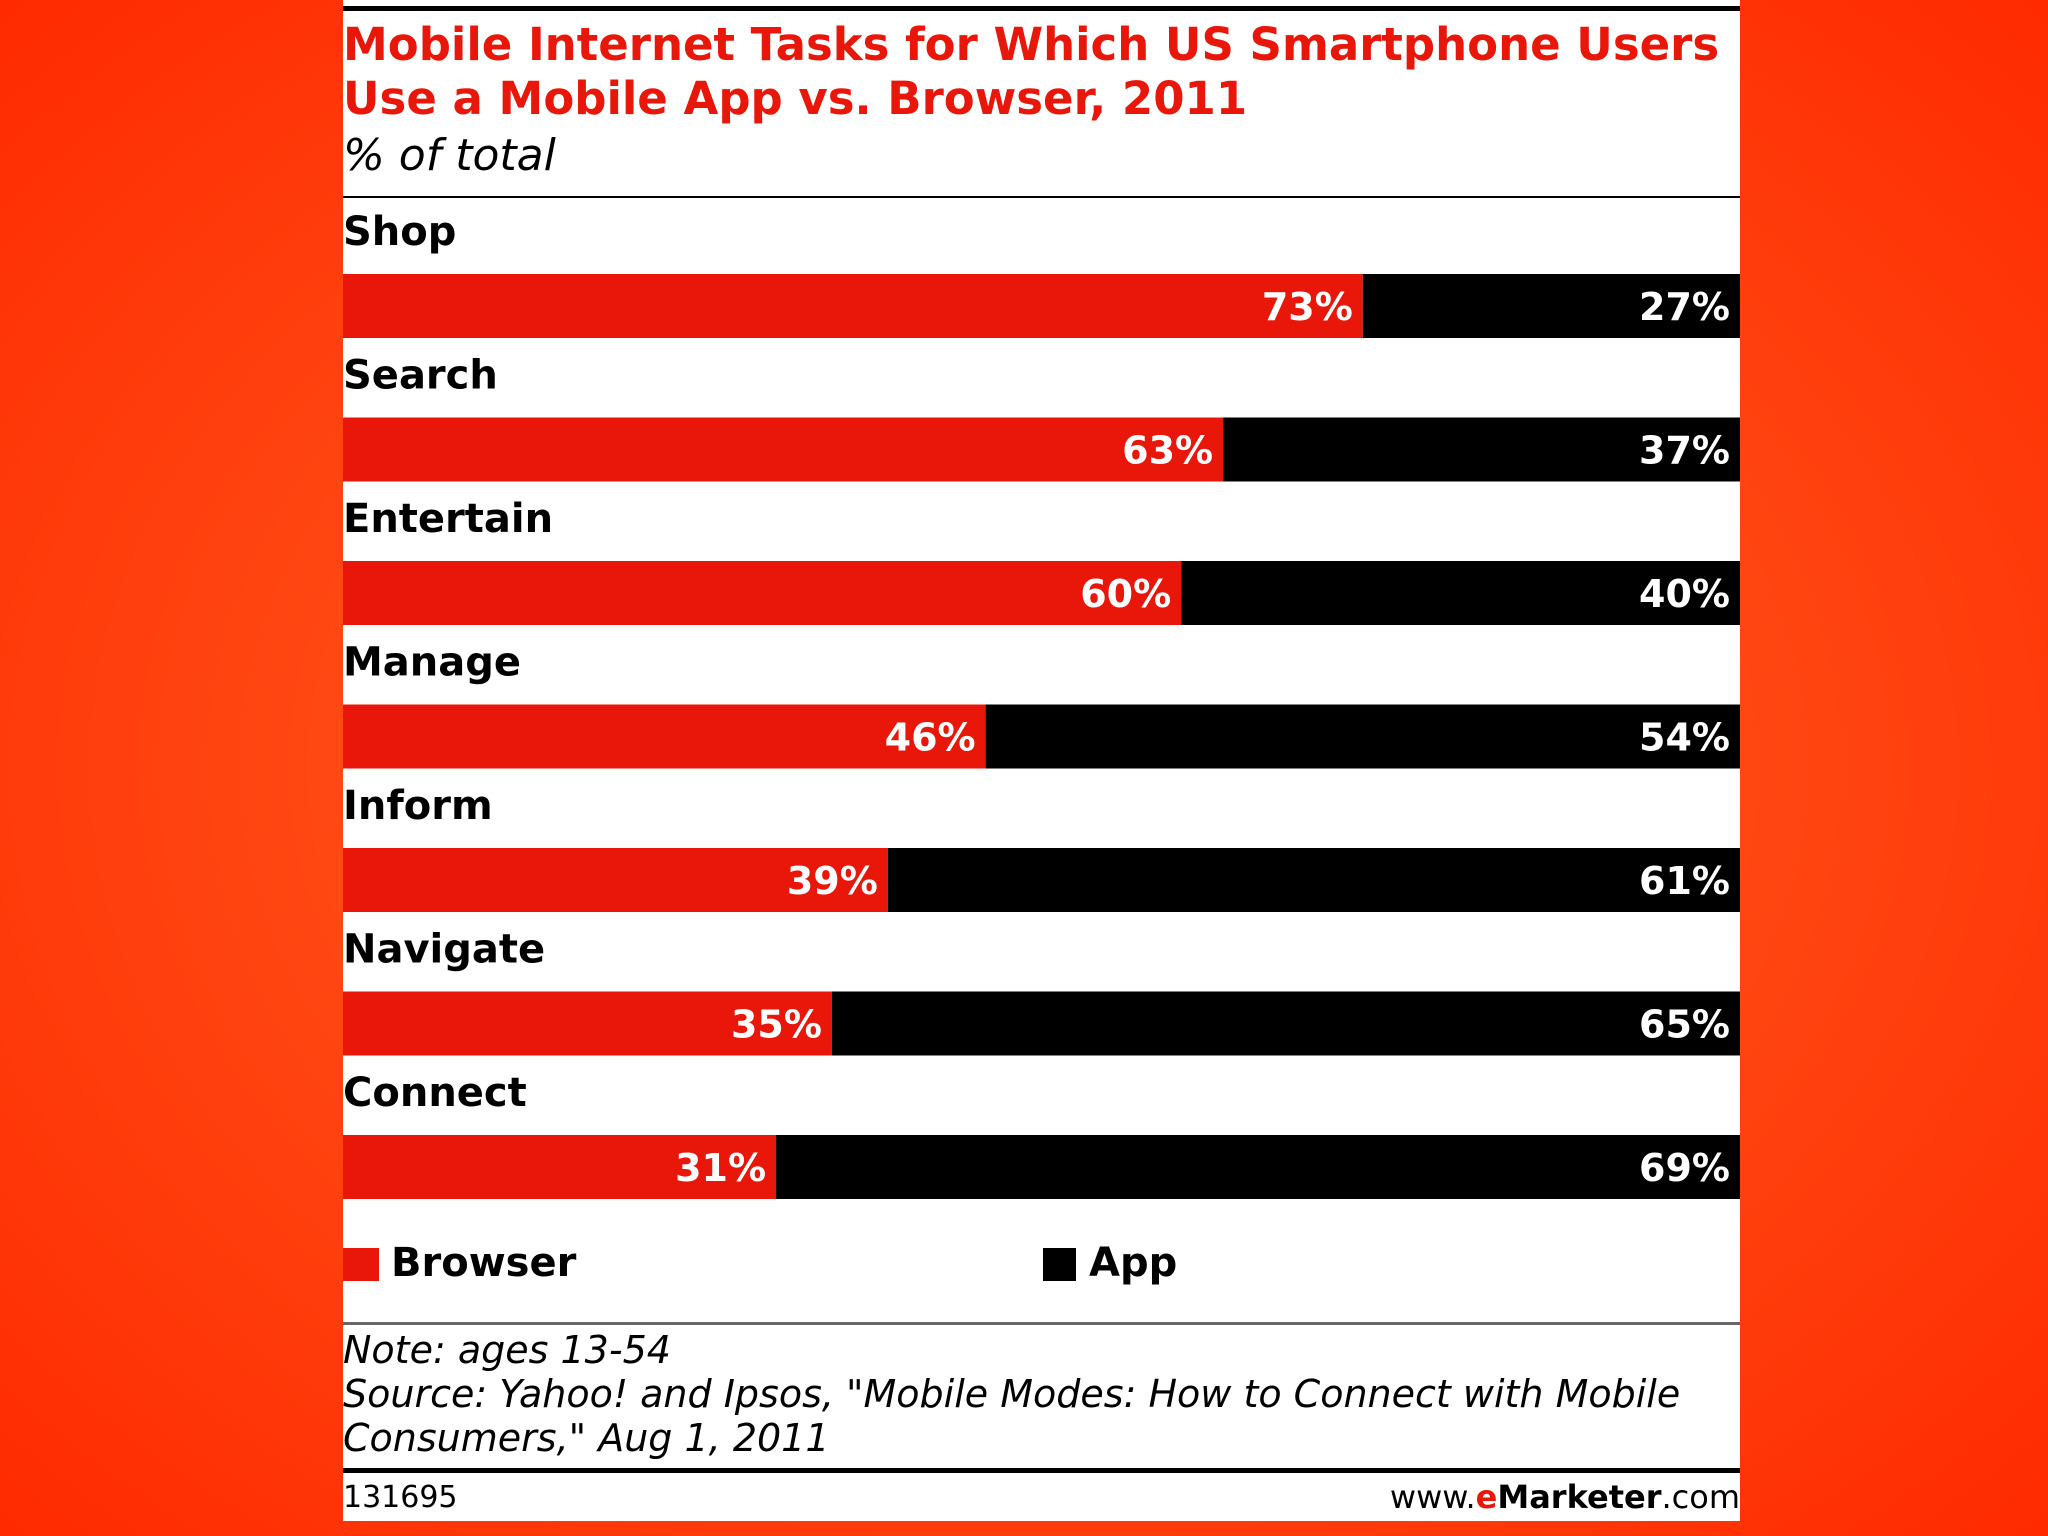  Describe the element at coordinates (399, 232) in the screenshot. I see `category-label-shop: Shop` at that location.